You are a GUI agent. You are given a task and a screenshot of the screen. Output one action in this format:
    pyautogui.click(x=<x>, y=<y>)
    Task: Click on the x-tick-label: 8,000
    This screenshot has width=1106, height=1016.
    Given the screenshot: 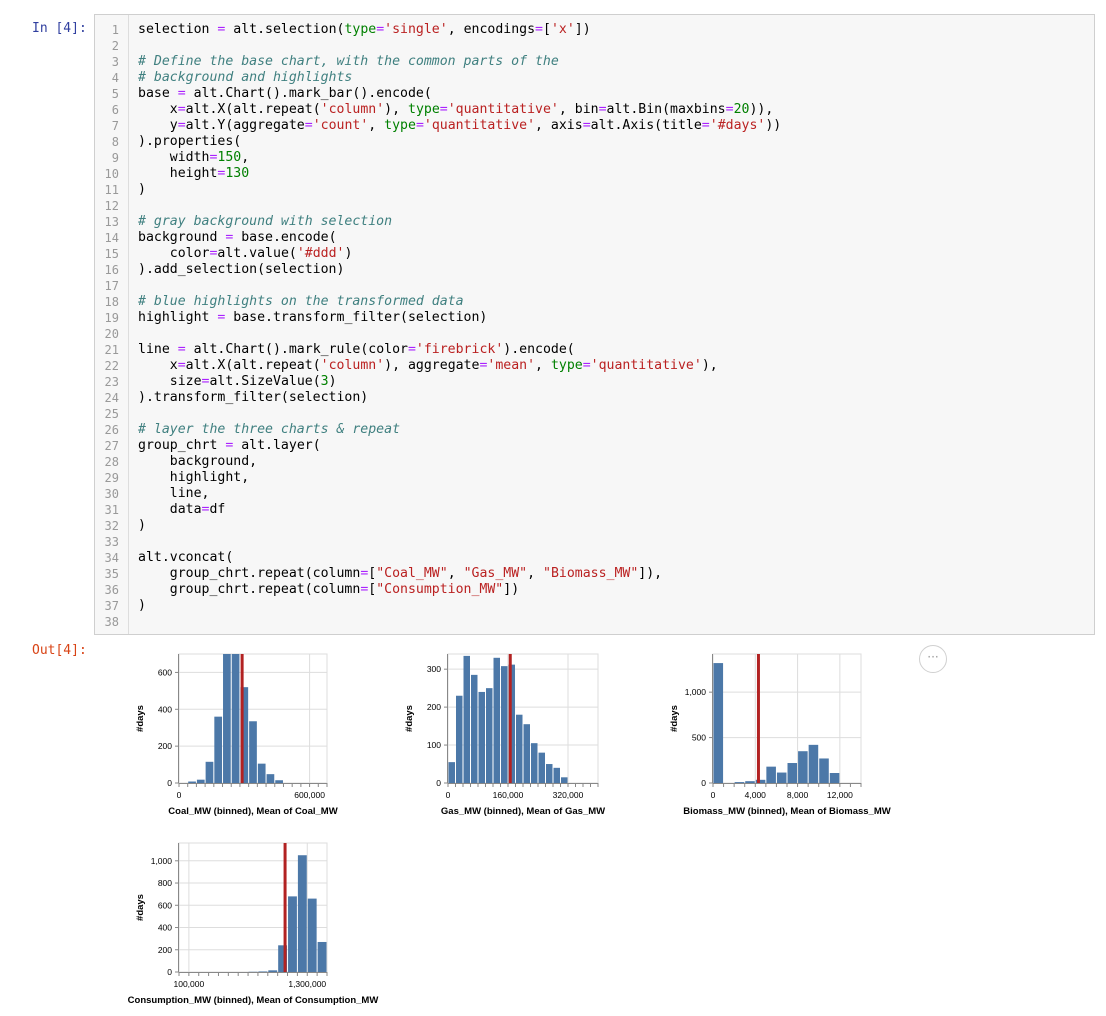 What is the action you would take?
    pyautogui.click(x=798, y=795)
    